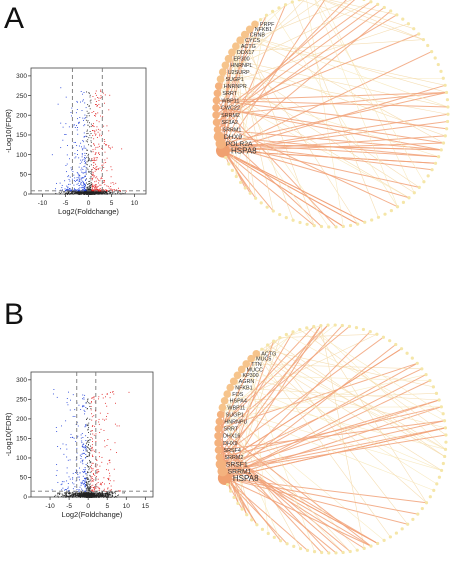 The image size is (474, 571). I want to click on x-tick-label: 15, so click(146, 506).